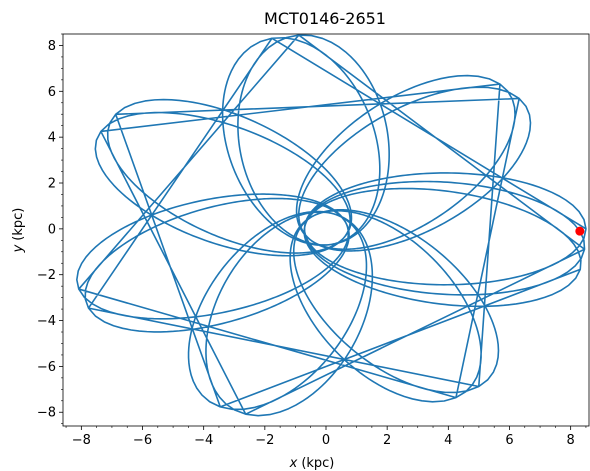  Describe the element at coordinates (46, 321) in the screenshot. I see `y-tick-label: −4` at that location.